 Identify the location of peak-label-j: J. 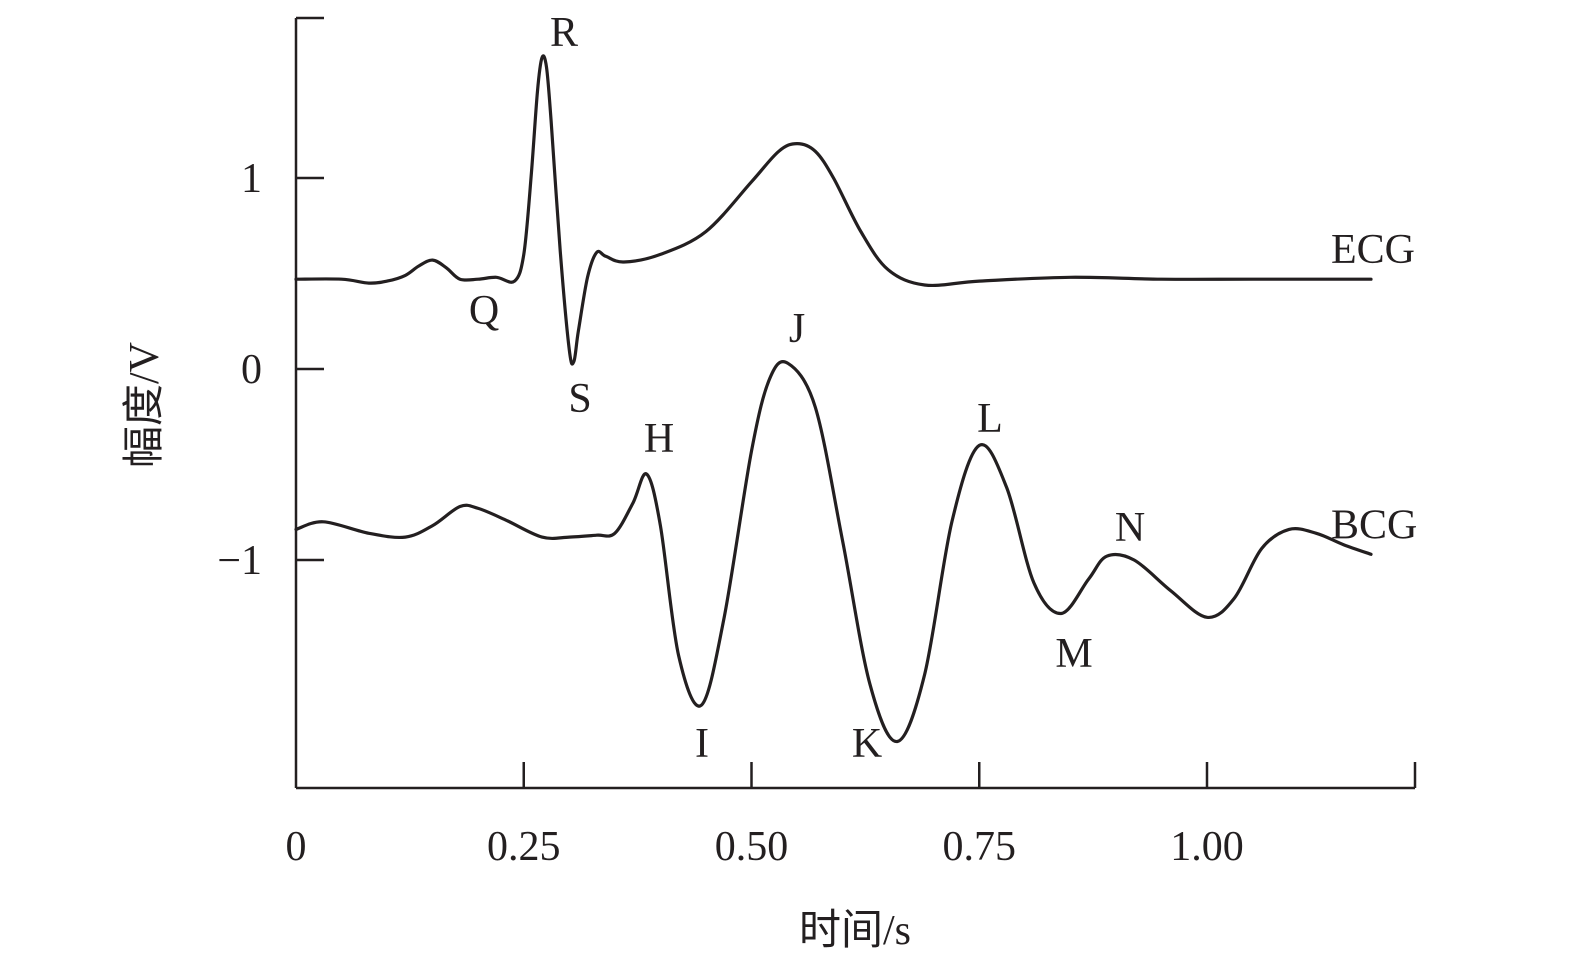
(797, 329).